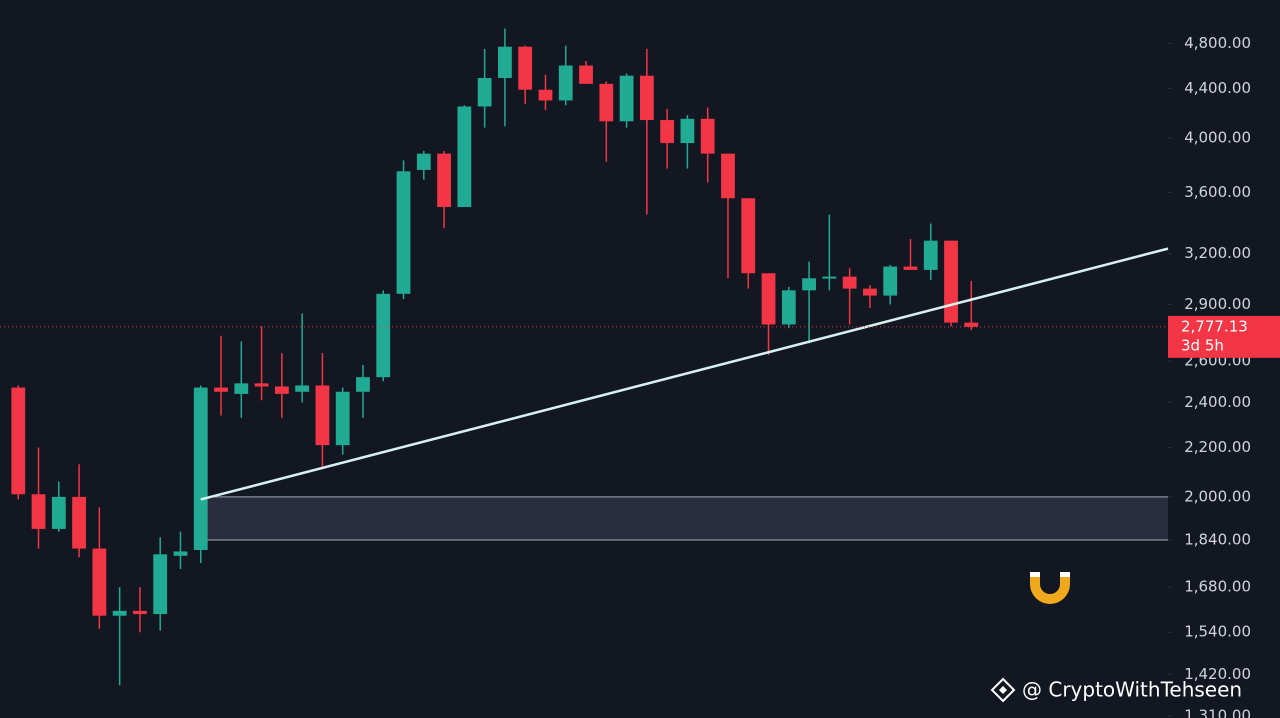 The image size is (1280, 718). What do you see at coordinates (1217, 674) in the screenshot?
I see `y-tick-label: 1,420.00` at bounding box center [1217, 674].